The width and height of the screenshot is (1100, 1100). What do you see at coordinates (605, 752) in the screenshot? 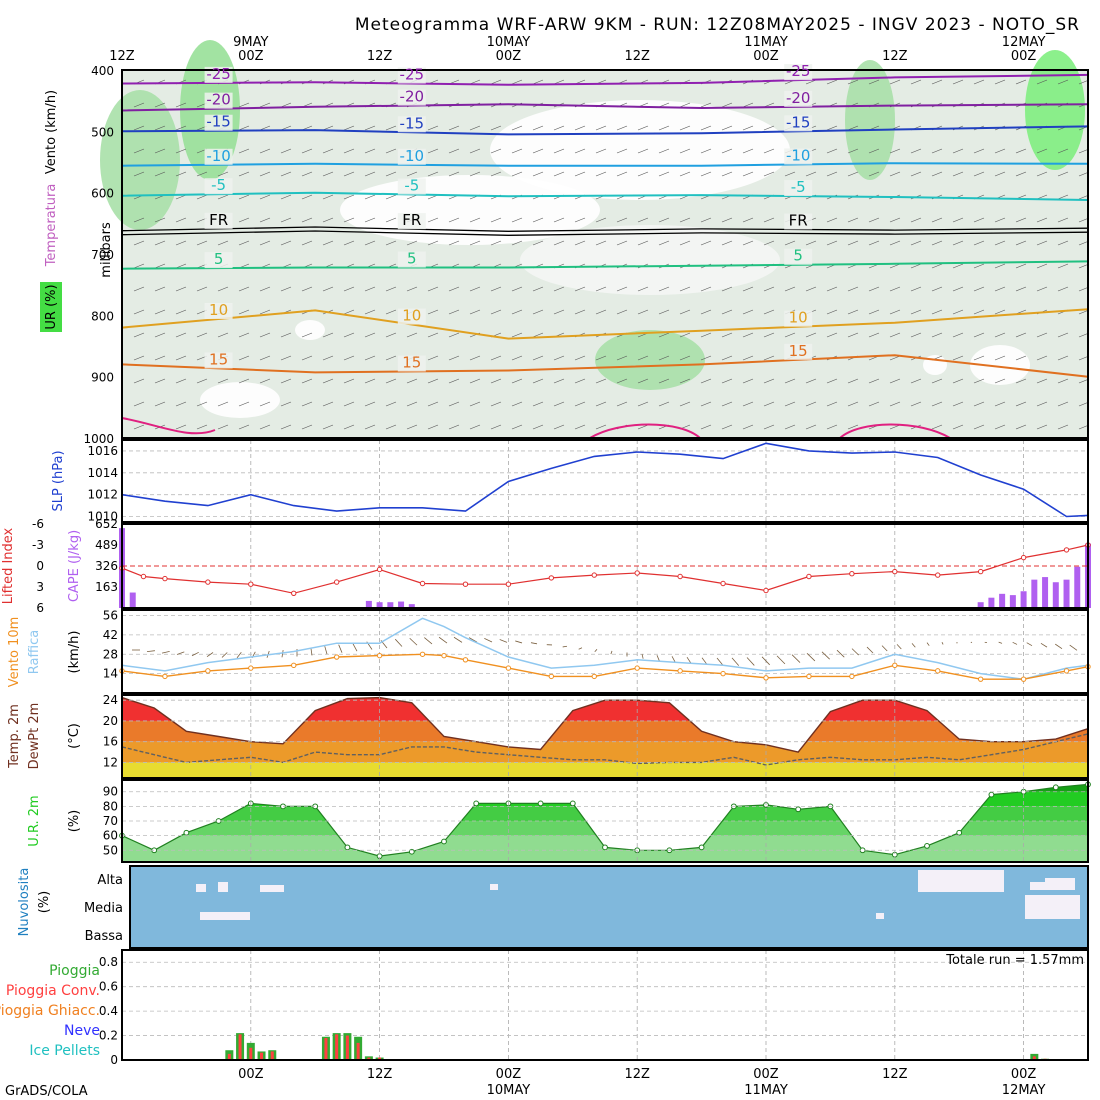
I see `temperature-band` at bounding box center [605, 752].